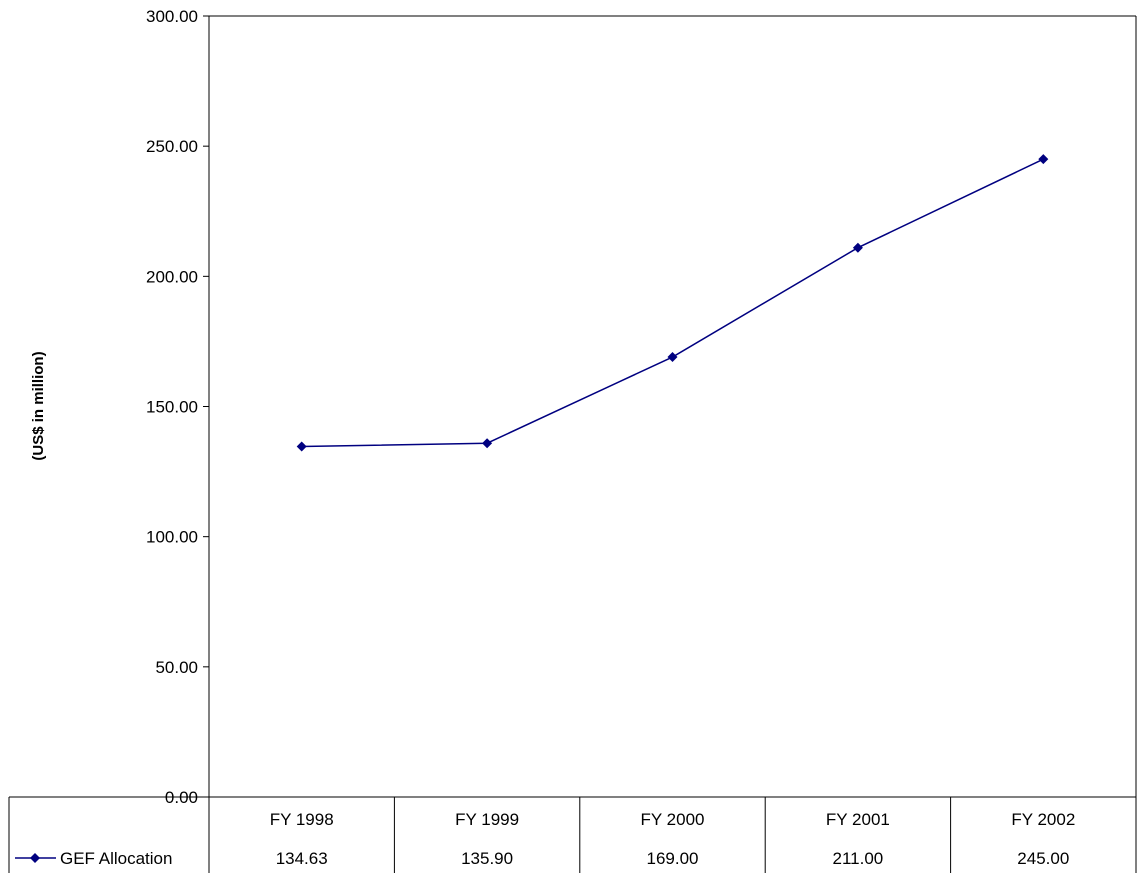 This screenshot has width=1140, height=873. I want to click on y-tick-label: 300.00, so click(172, 16).